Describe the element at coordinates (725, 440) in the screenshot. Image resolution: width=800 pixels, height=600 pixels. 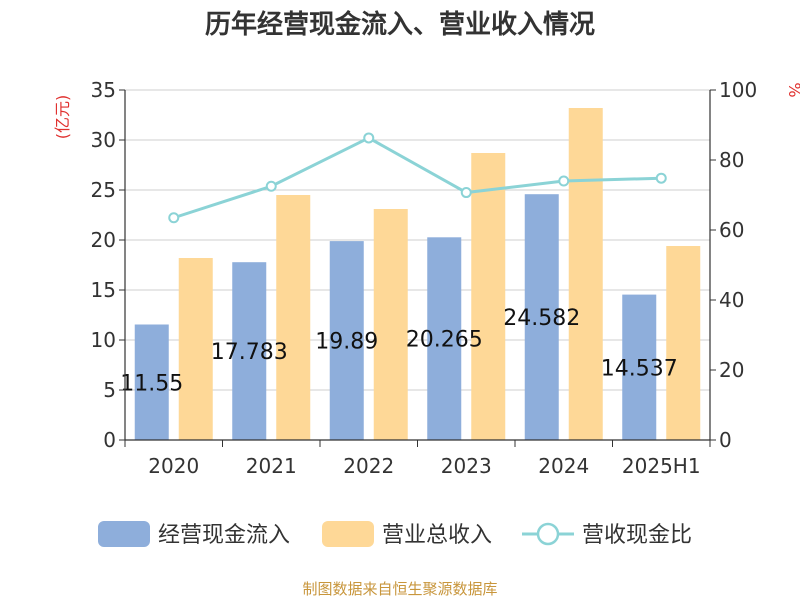
I see `right-tick-label: 0` at that location.